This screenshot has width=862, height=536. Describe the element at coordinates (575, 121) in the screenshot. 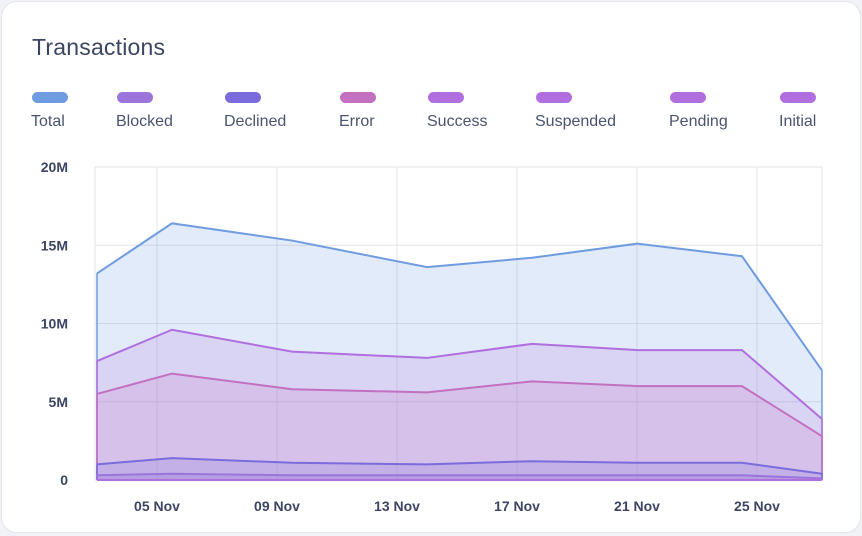

I see `legend-label: Suspended` at that location.